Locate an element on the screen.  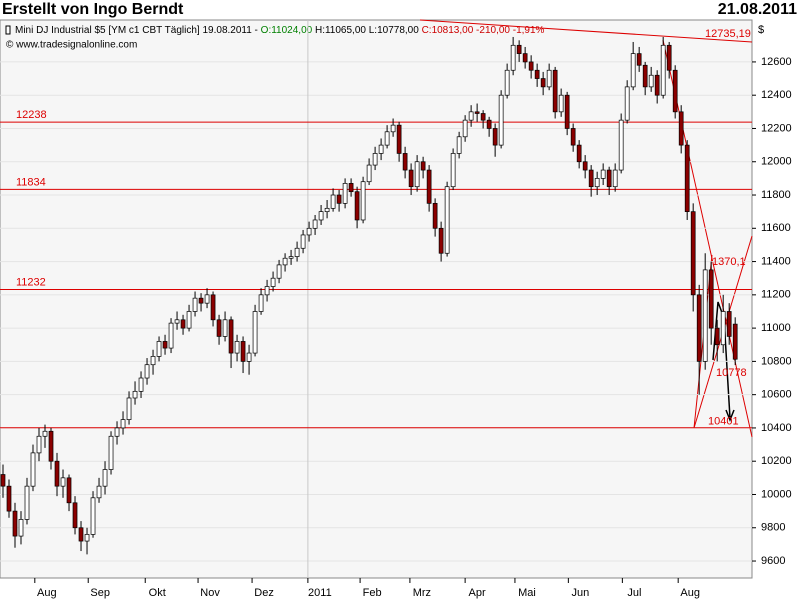
annotation: 12735,19 is located at coordinates (728, 34).